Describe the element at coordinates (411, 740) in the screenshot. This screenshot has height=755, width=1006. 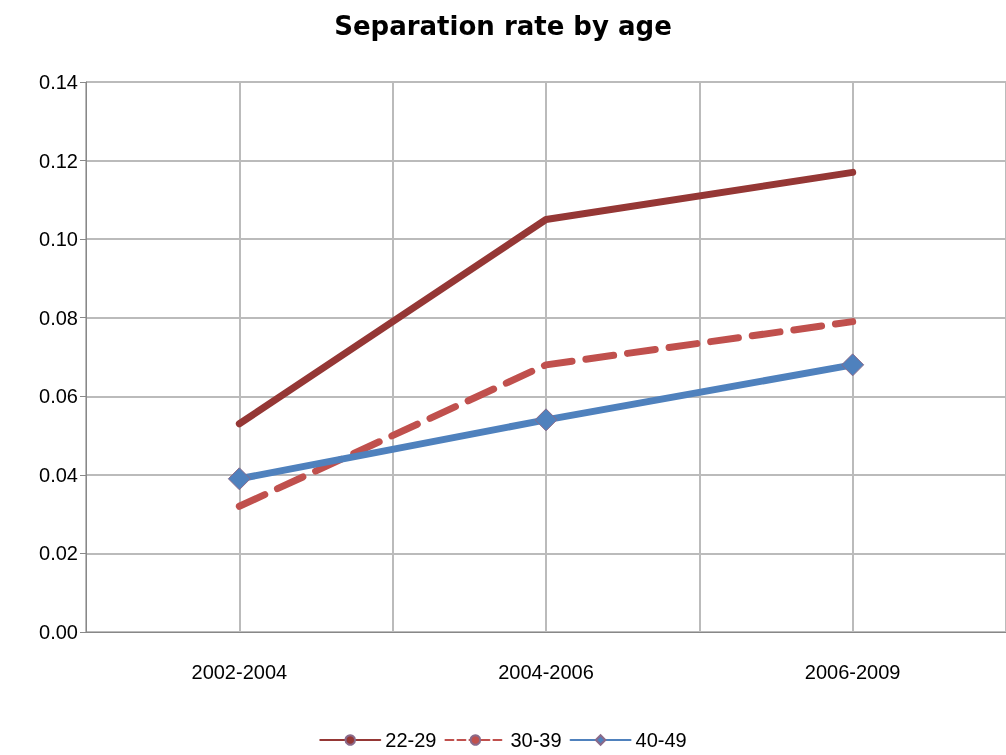
I see `legend-label: 22-29` at that location.